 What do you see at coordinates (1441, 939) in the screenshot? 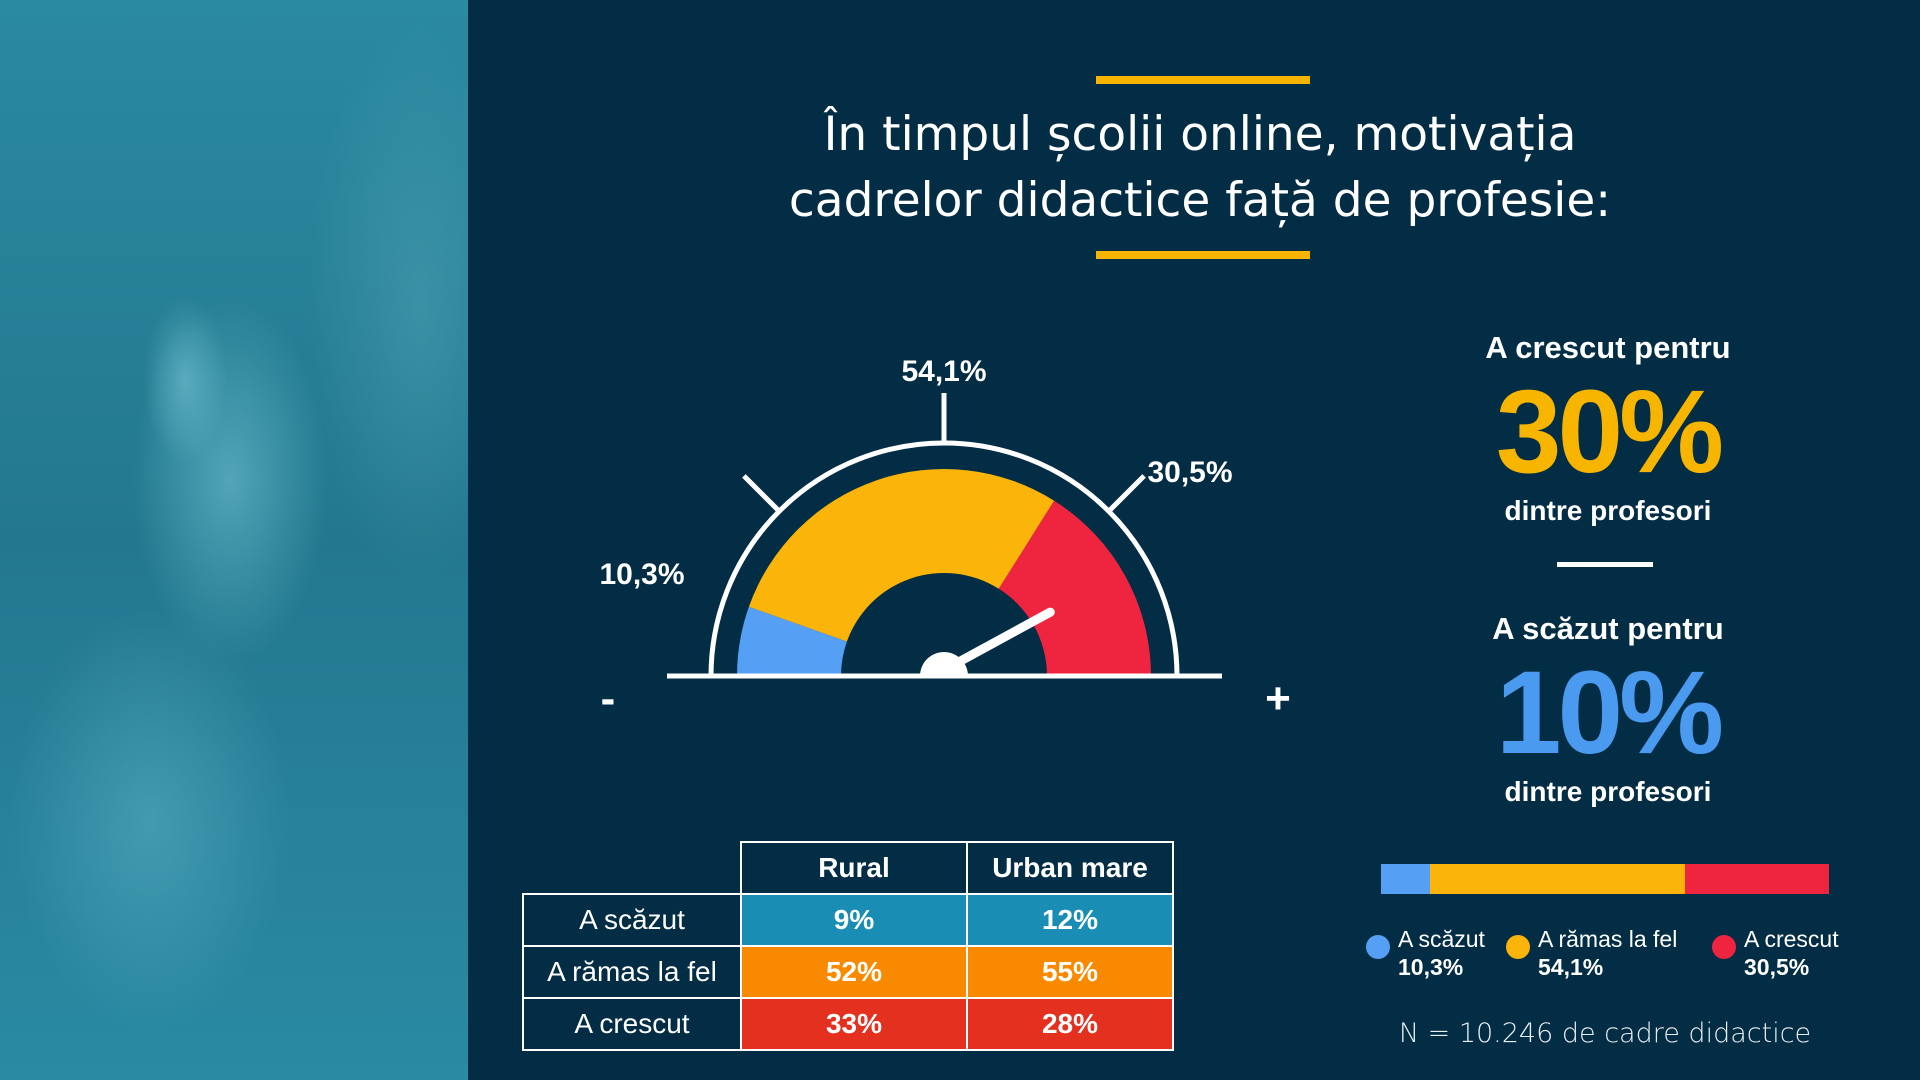
I see `legend-label: A scăzut` at bounding box center [1441, 939].